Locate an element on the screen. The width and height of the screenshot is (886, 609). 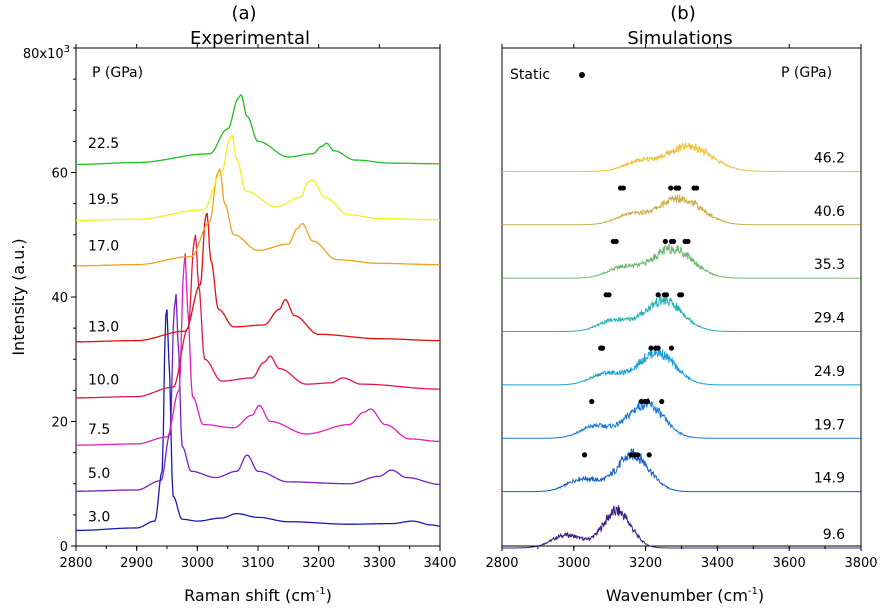
sim-series-line-24.9 is located at coordinates (681, 366).